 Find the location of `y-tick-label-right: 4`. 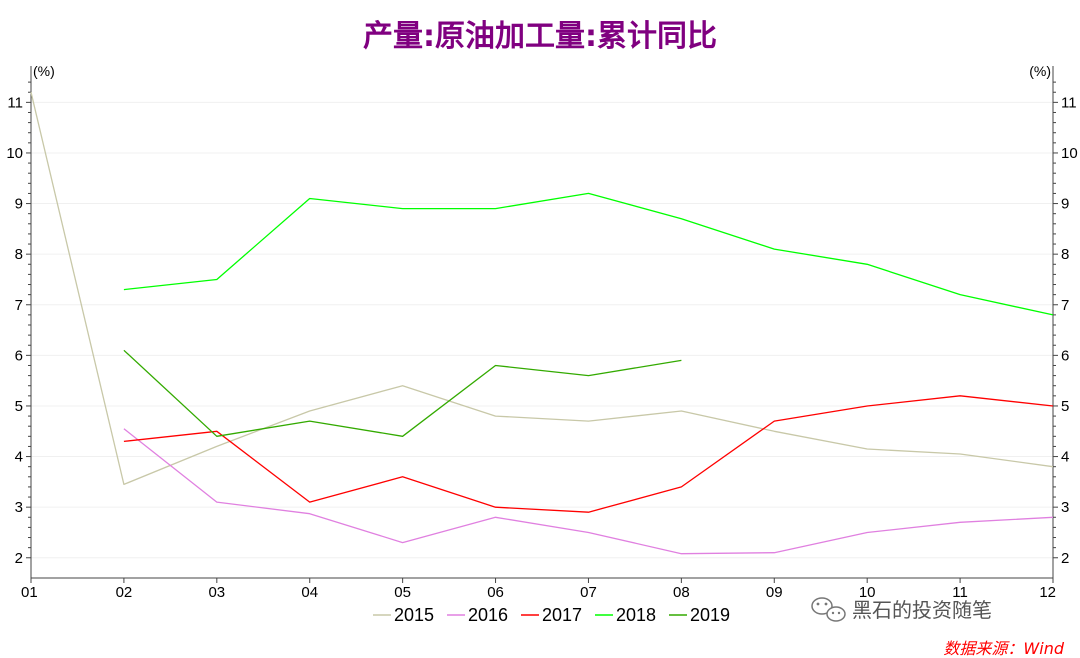

y-tick-label-right: 4 is located at coordinates (1065, 457).